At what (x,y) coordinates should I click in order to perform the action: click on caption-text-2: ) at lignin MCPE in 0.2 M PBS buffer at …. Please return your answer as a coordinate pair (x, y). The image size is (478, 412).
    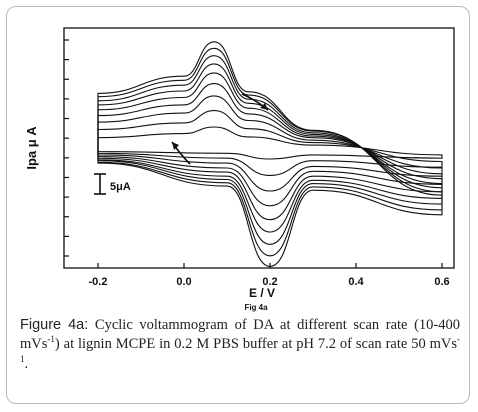
    Looking at the image, I should click on (255, 344).